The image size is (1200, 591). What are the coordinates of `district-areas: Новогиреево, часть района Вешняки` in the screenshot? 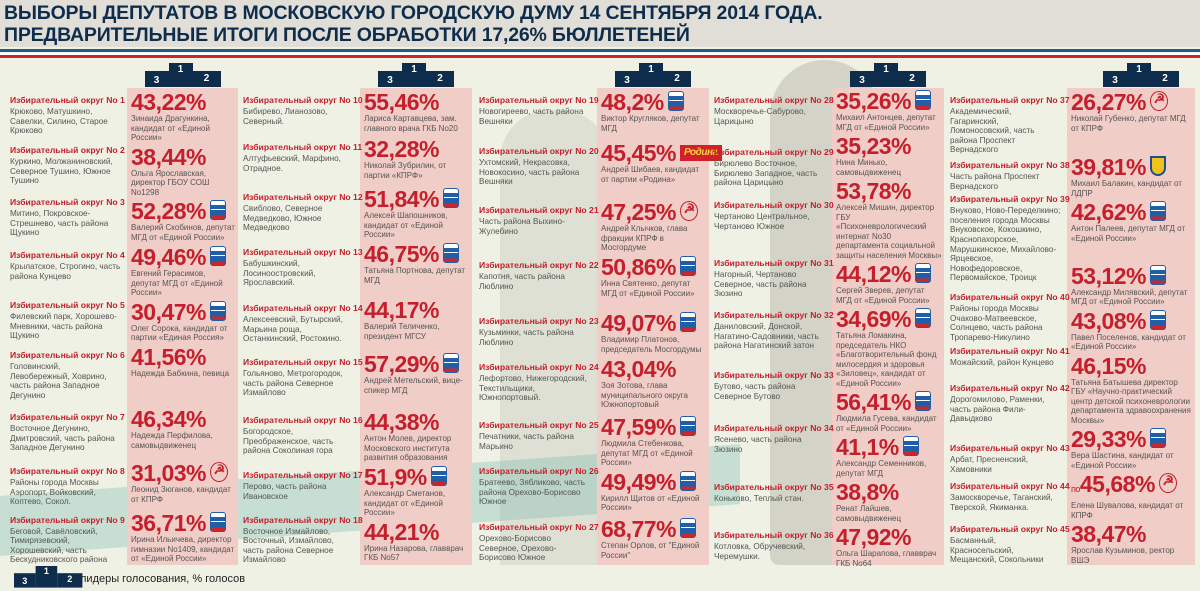 It's located at (531, 116).